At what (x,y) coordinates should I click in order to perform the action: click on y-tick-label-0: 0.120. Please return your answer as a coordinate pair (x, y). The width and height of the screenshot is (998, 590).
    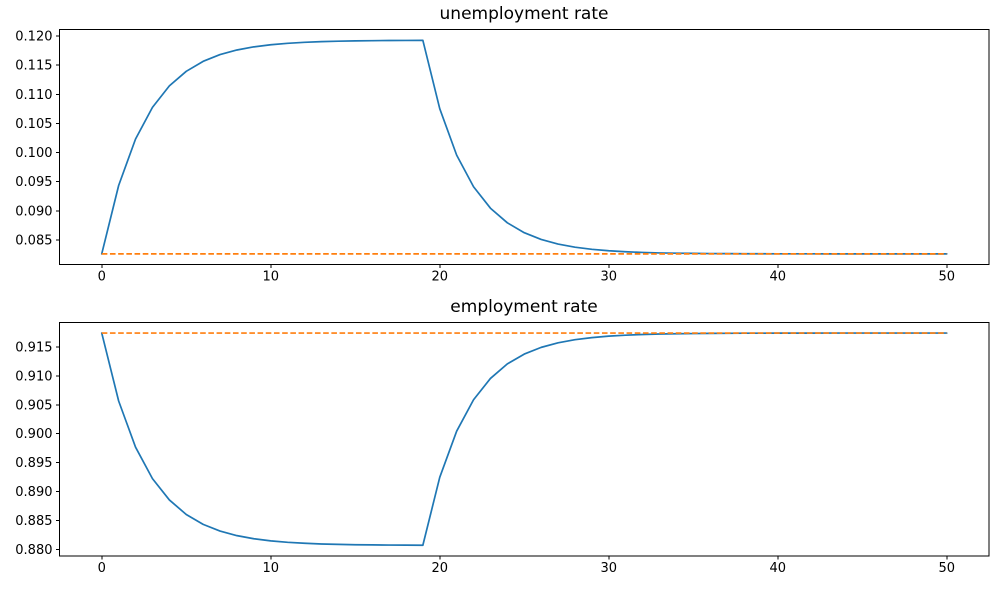
    Looking at the image, I should click on (33, 37).